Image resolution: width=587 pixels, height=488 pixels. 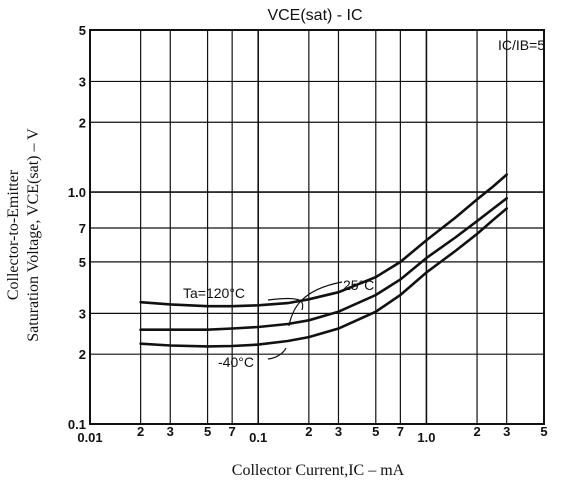 I want to click on x-tick-label: 0.01, so click(x=89, y=437).